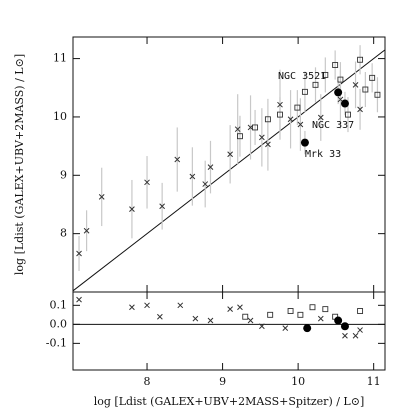  Describe the element at coordinates (323, 154) in the screenshot. I see `annotation: Mrk 33` at that location.